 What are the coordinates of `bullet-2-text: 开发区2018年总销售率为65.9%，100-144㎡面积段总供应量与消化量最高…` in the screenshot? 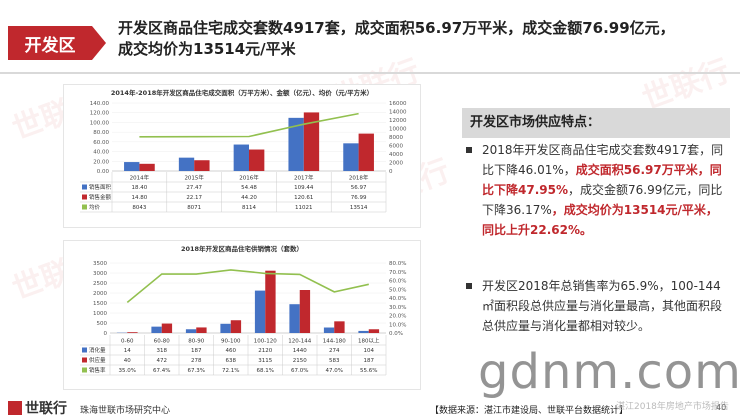 It's located at (603, 306).